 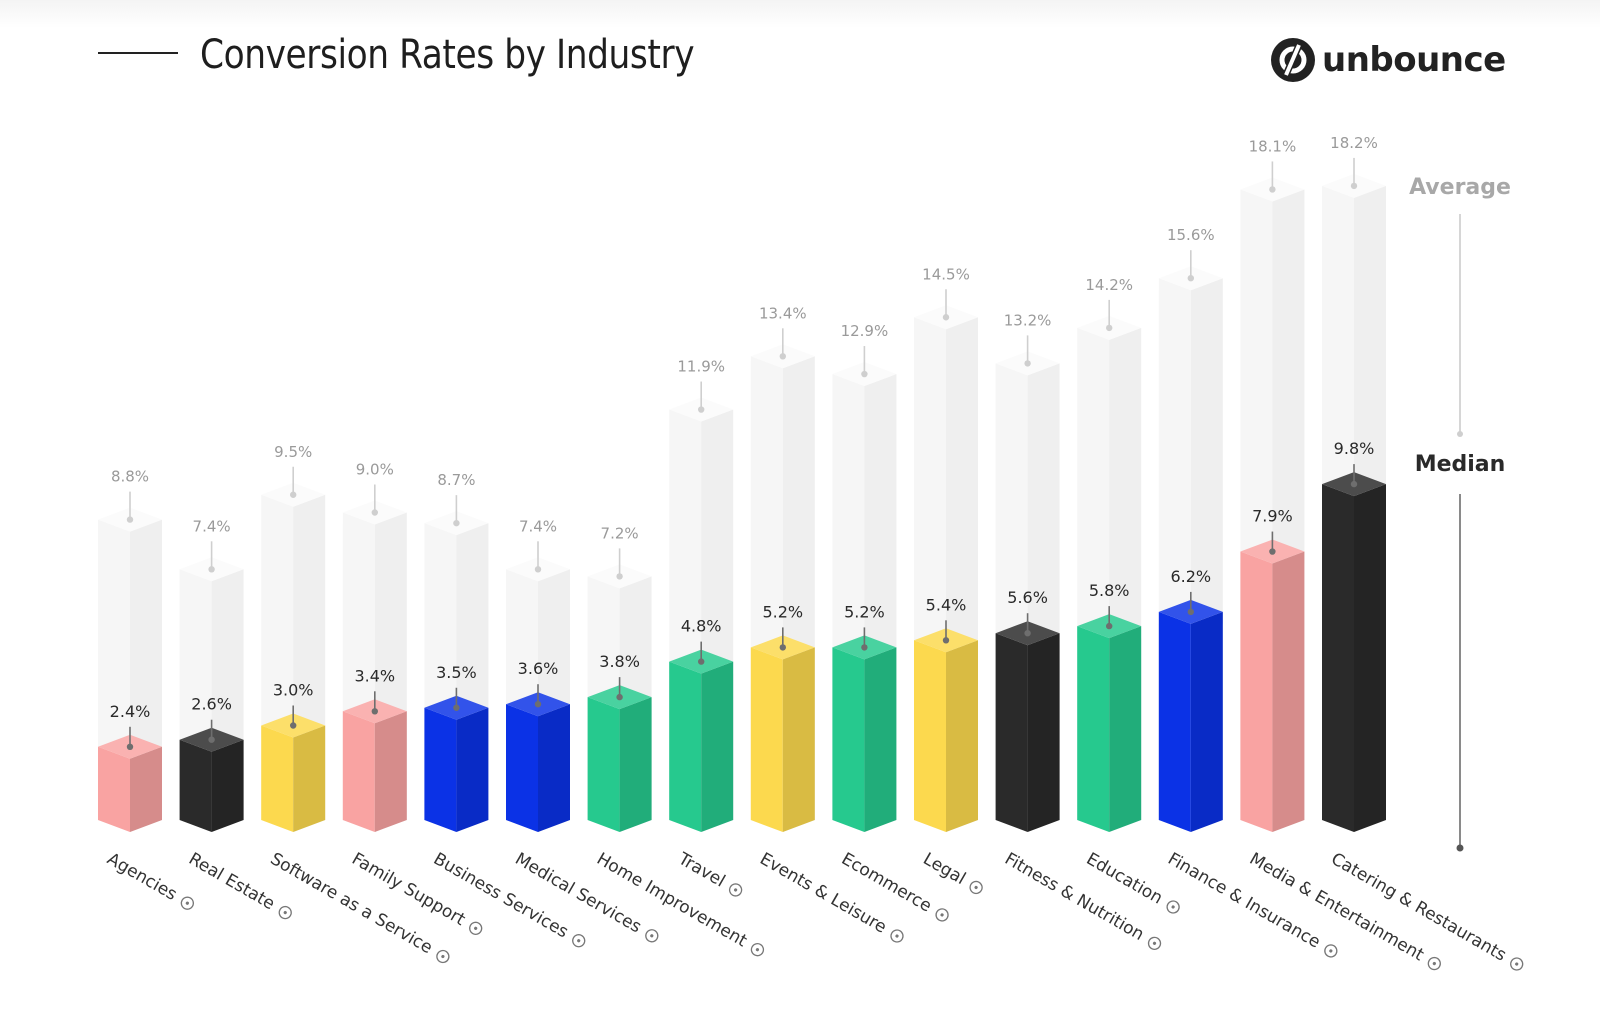 I want to click on category-label: Home Improvement, so click(x=671, y=900).